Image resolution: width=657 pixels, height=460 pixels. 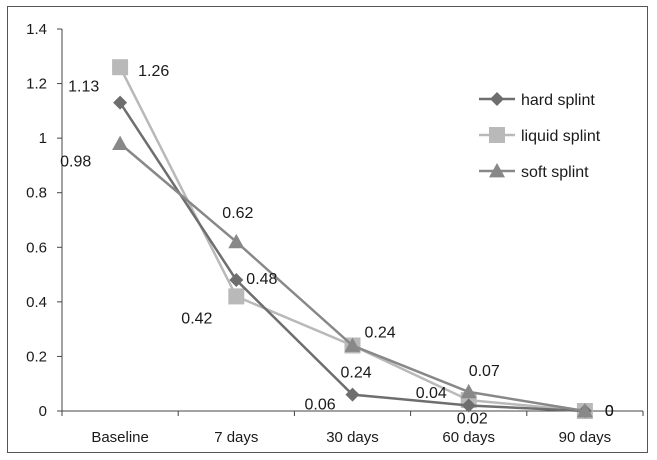 I want to click on legend-marker-liquid-splint, so click(x=497, y=135).